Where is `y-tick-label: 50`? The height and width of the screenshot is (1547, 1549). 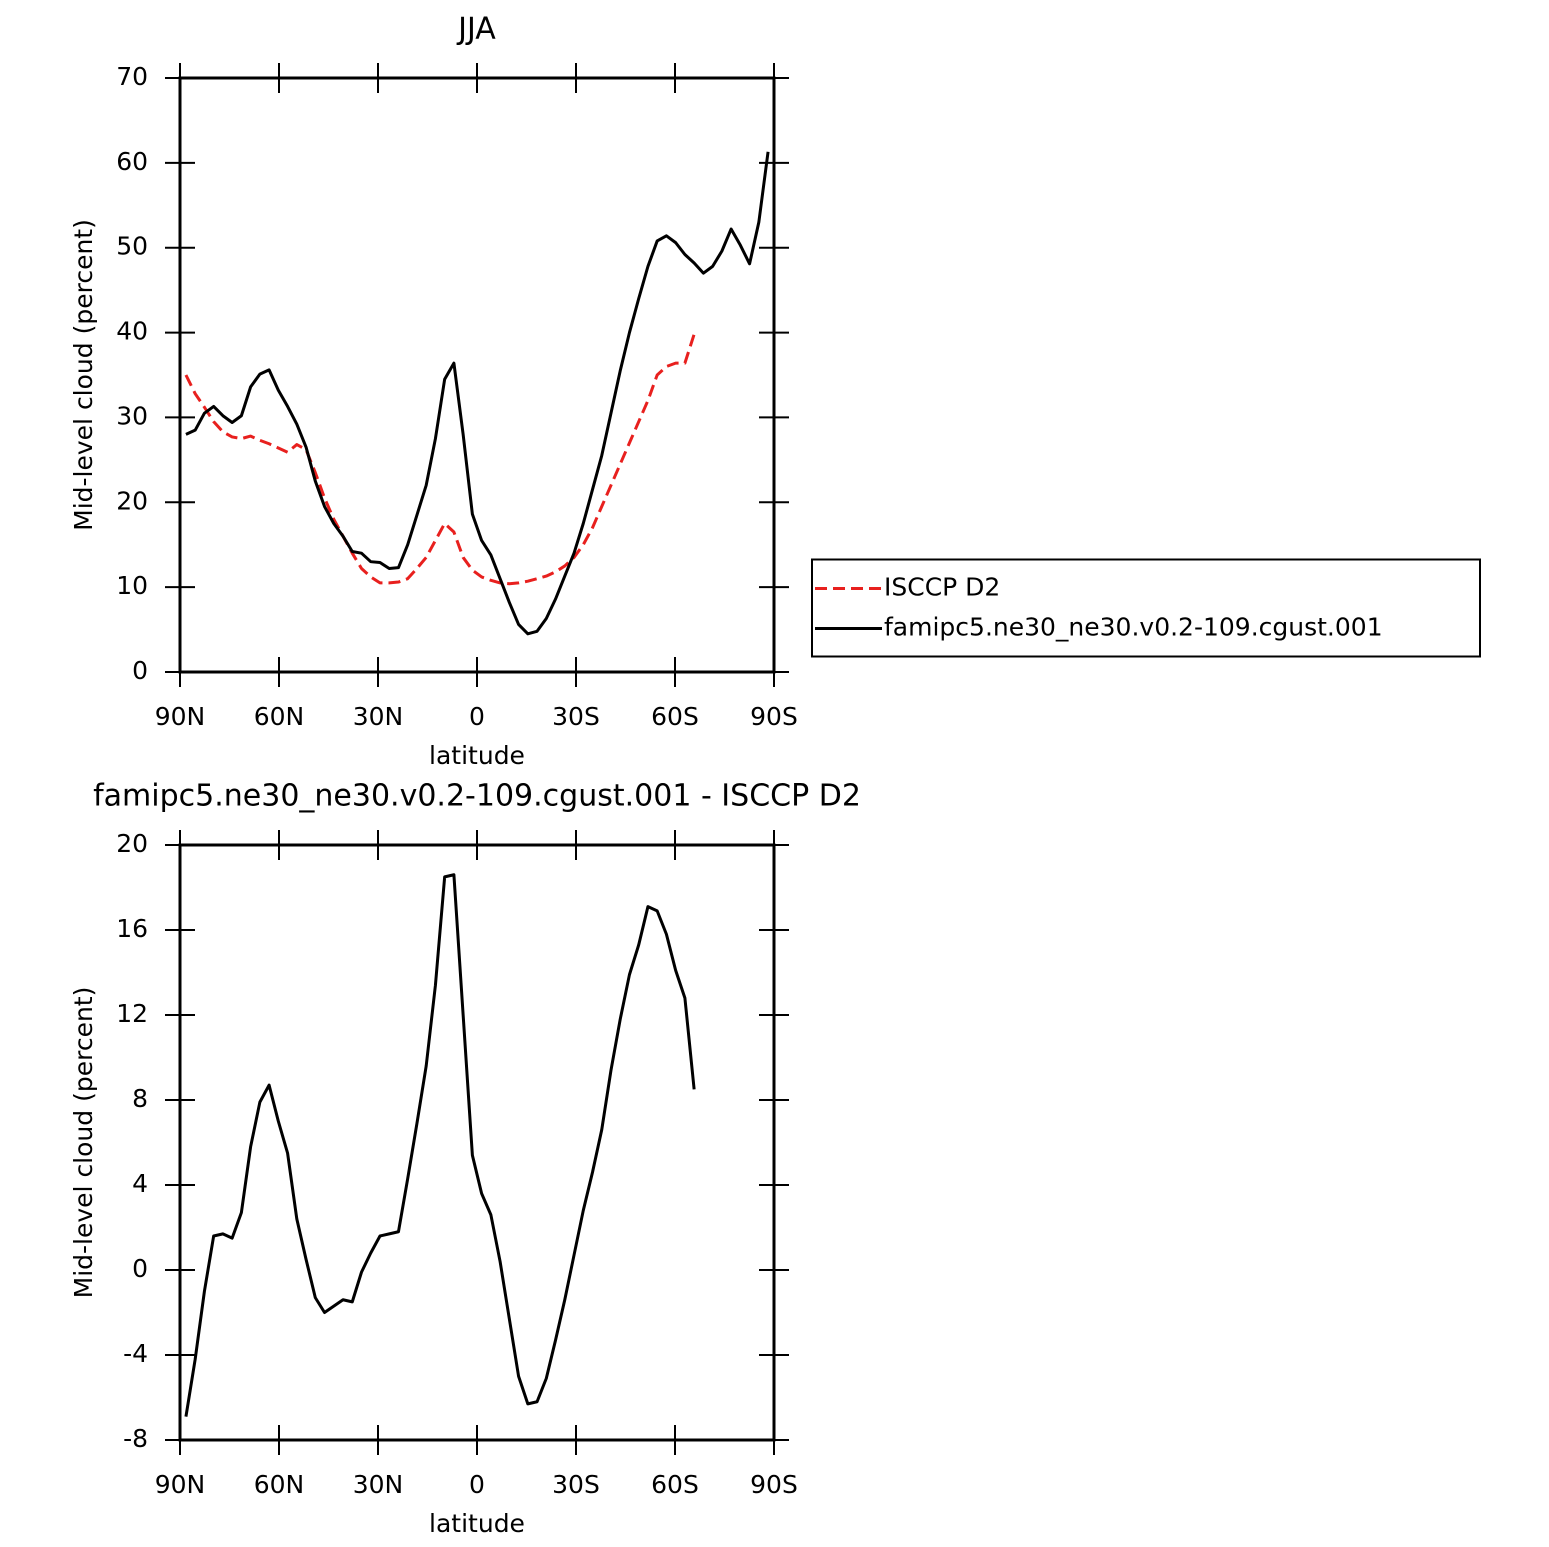
y-tick-label: 50 is located at coordinates (132, 246).